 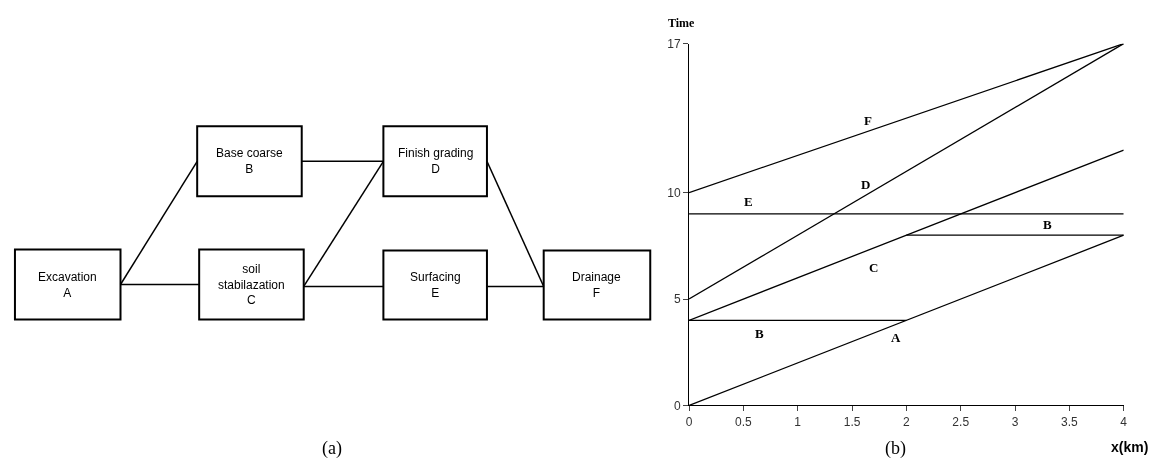 I want to click on y-tick-label: 5, so click(x=677, y=299).